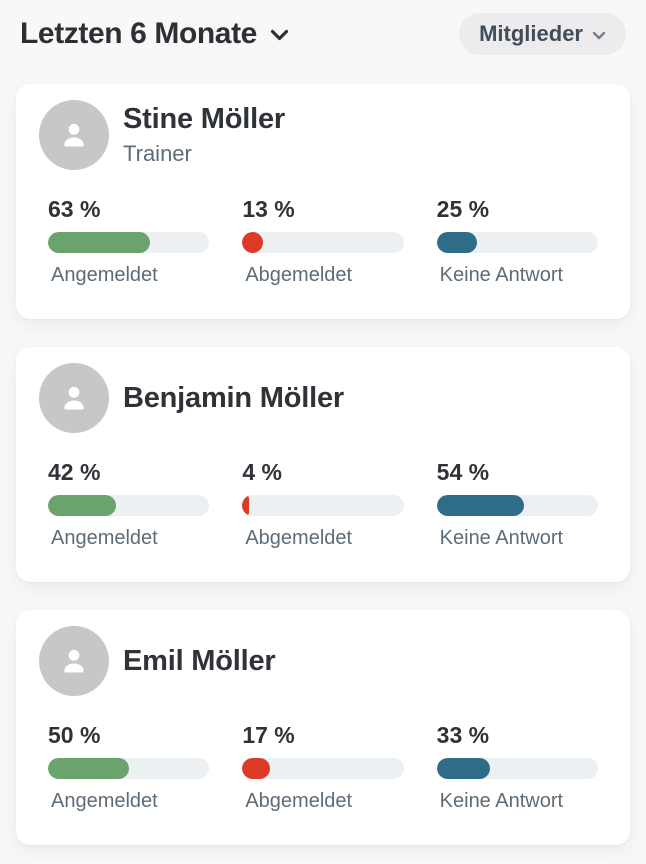 The height and width of the screenshot is (864, 646). I want to click on stat-angemeldet: 42 % Angemeldet, so click(129, 504).